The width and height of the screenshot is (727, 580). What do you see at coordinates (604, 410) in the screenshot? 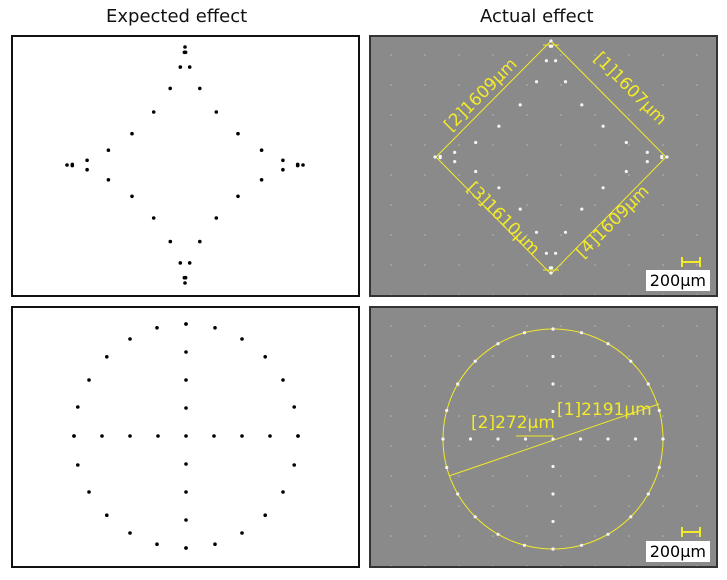
I see `circle-label-1: [1]2191μm` at bounding box center [604, 410].